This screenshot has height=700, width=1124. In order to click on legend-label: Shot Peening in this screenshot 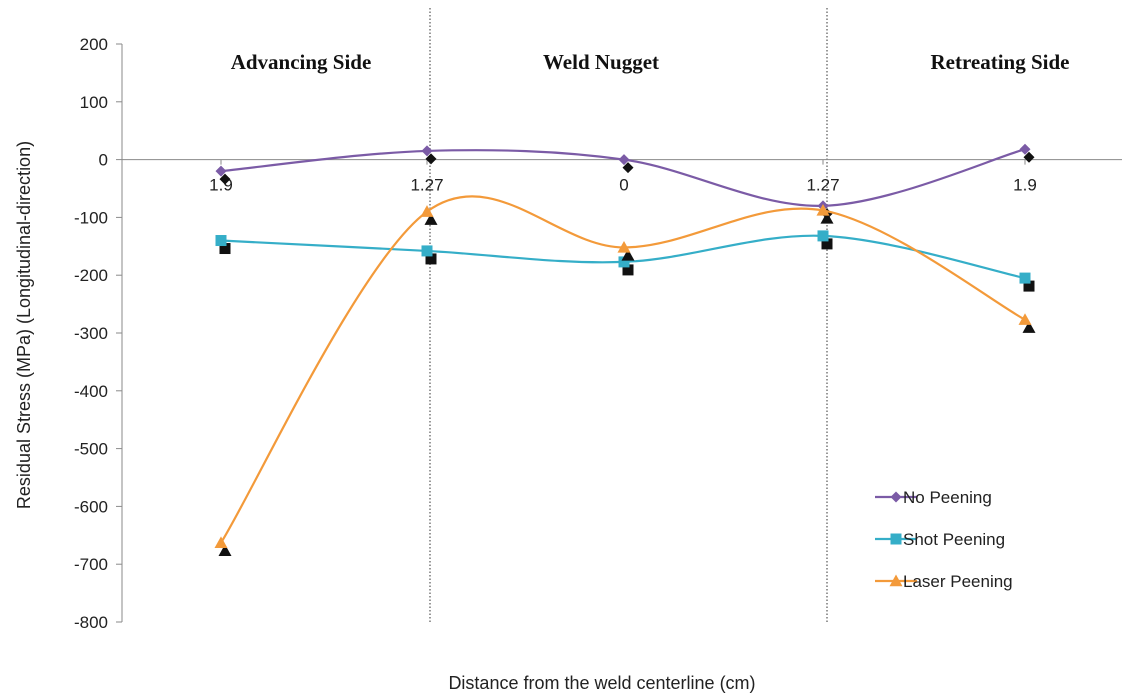, I will do `click(954, 539)`.